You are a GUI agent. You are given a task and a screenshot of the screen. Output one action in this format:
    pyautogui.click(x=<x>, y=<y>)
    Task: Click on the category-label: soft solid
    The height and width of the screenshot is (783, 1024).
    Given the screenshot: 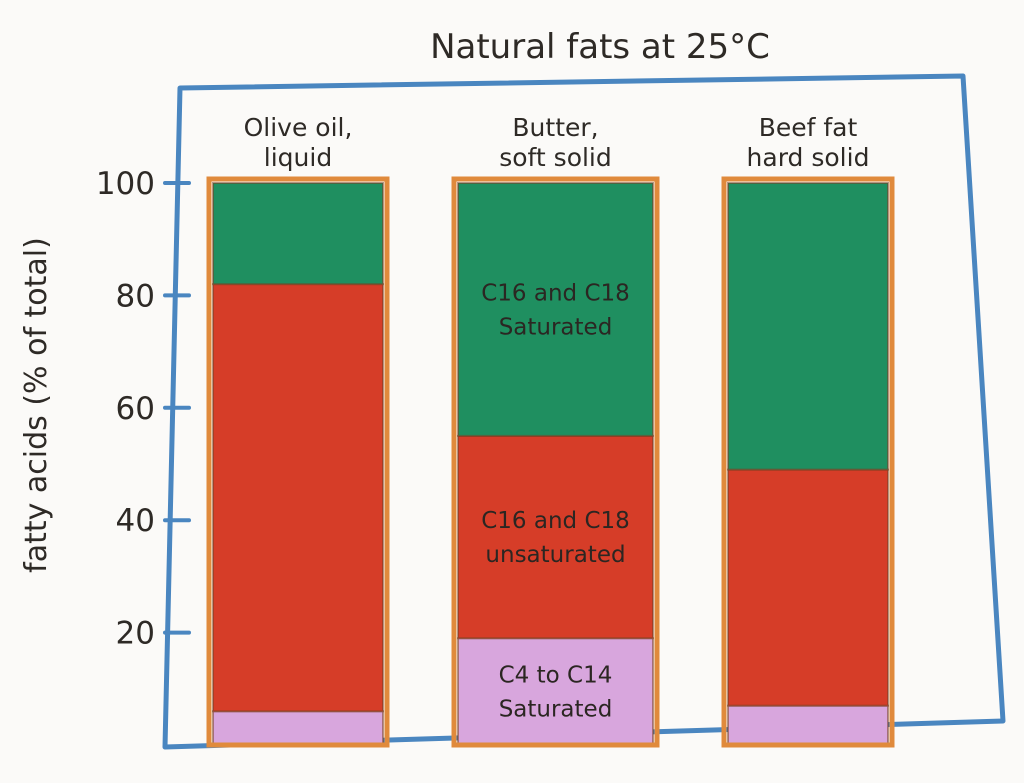 What is the action you would take?
    pyautogui.click(x=555, y=157)
    